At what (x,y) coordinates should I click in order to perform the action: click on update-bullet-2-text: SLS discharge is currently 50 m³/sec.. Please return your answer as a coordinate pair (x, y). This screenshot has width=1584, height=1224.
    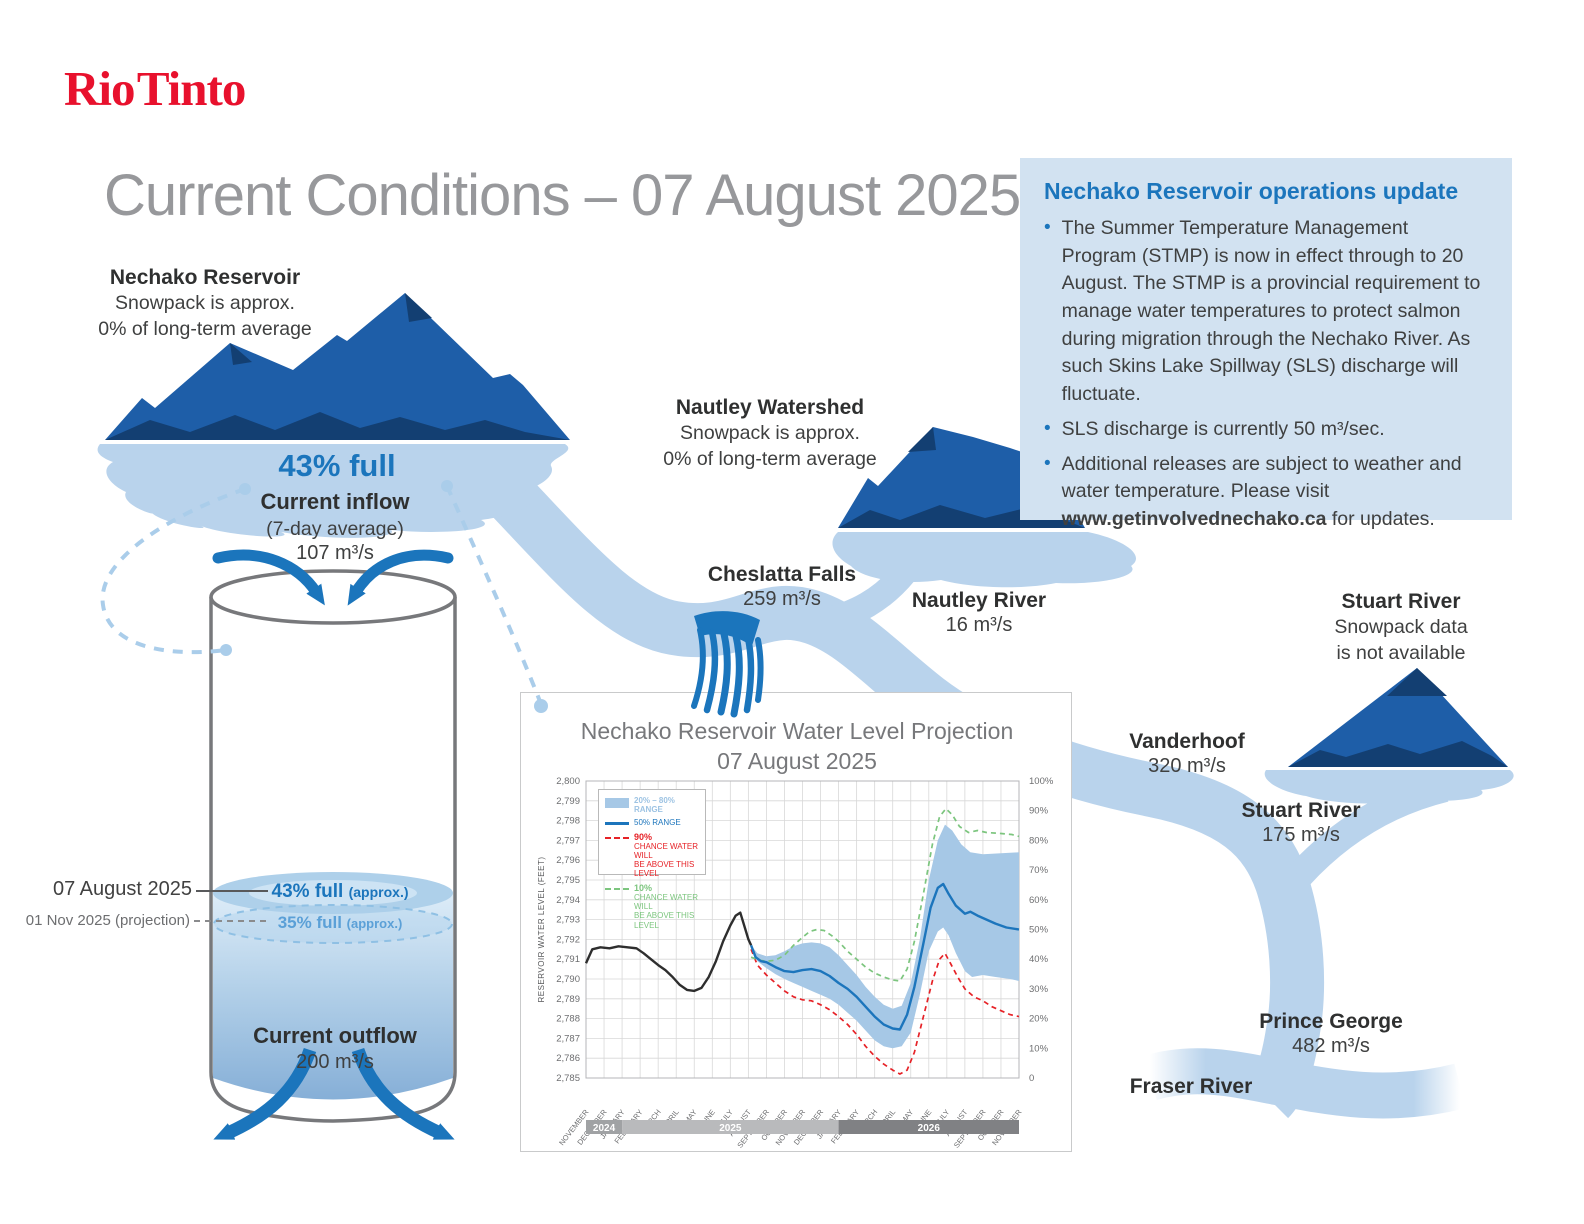
    Looking at the image, I should click on (1223, 428).